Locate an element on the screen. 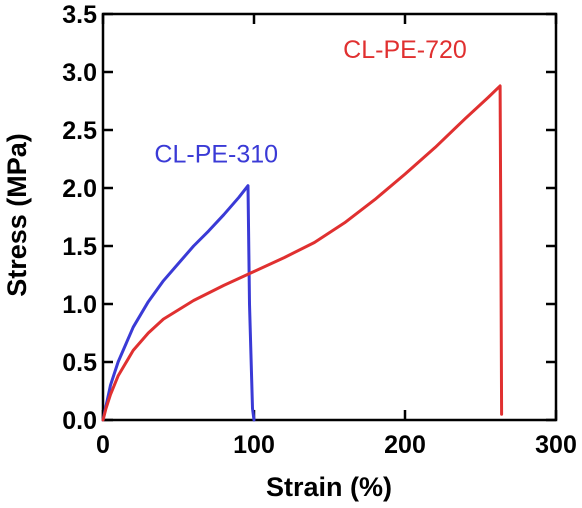 The height and width of the screenshot is (508, 582). y-tick-label: 1.5 is located at coordinates (79, 247).